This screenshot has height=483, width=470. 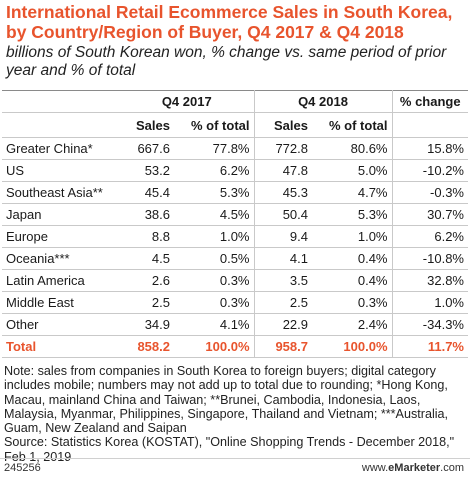 What do you see at coordinates (61, 258) in the screenshot?
I see `row-label: Oceania***` at bounding box center [61, 258].